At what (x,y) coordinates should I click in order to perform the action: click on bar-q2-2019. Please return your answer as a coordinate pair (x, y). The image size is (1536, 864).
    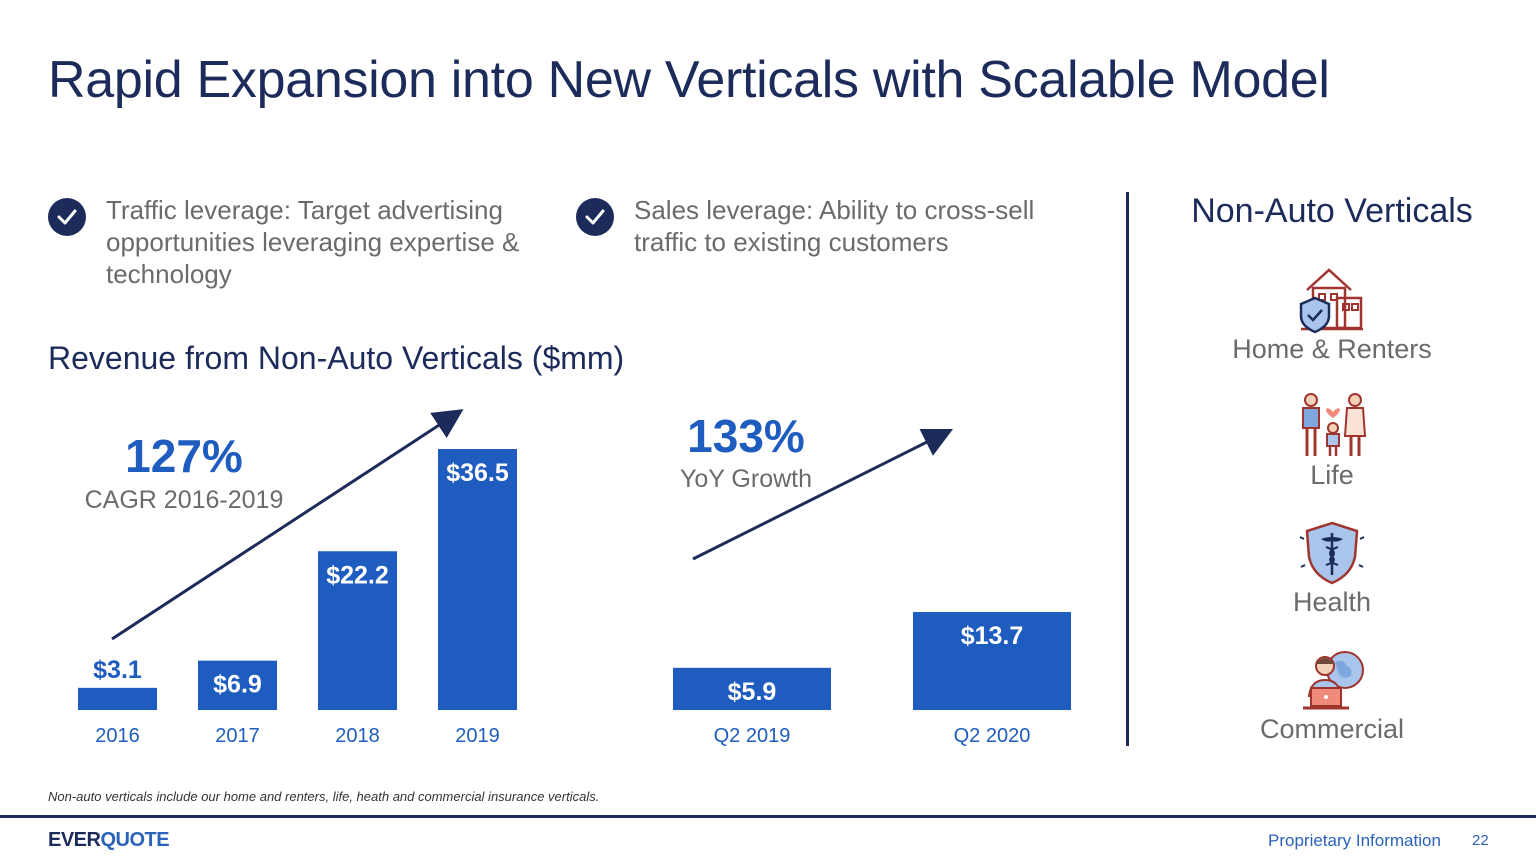
    Looking at the image, I should click on (752, 688).